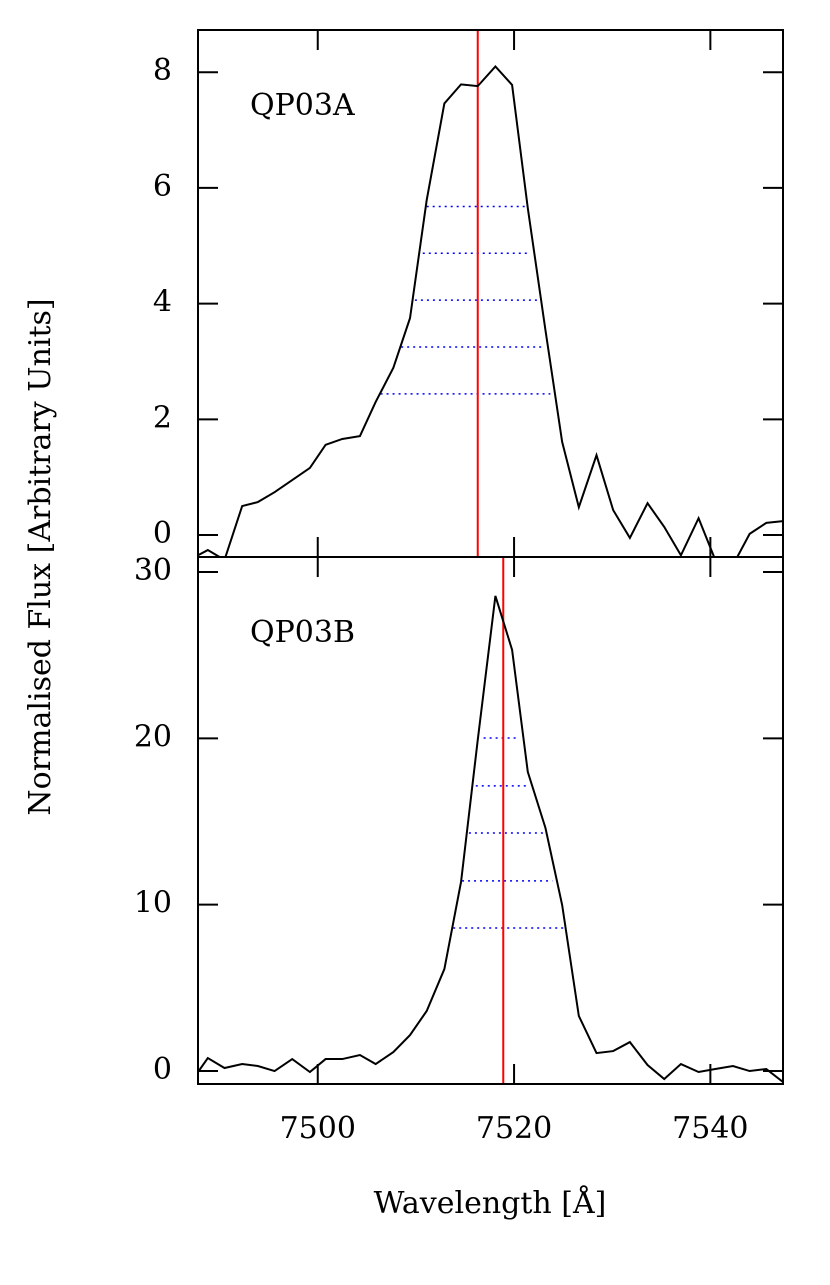 Image resolution: width=830 pixels, height=1285 pixels. I want to click on y-tick-label: 30, so click(153, 570).